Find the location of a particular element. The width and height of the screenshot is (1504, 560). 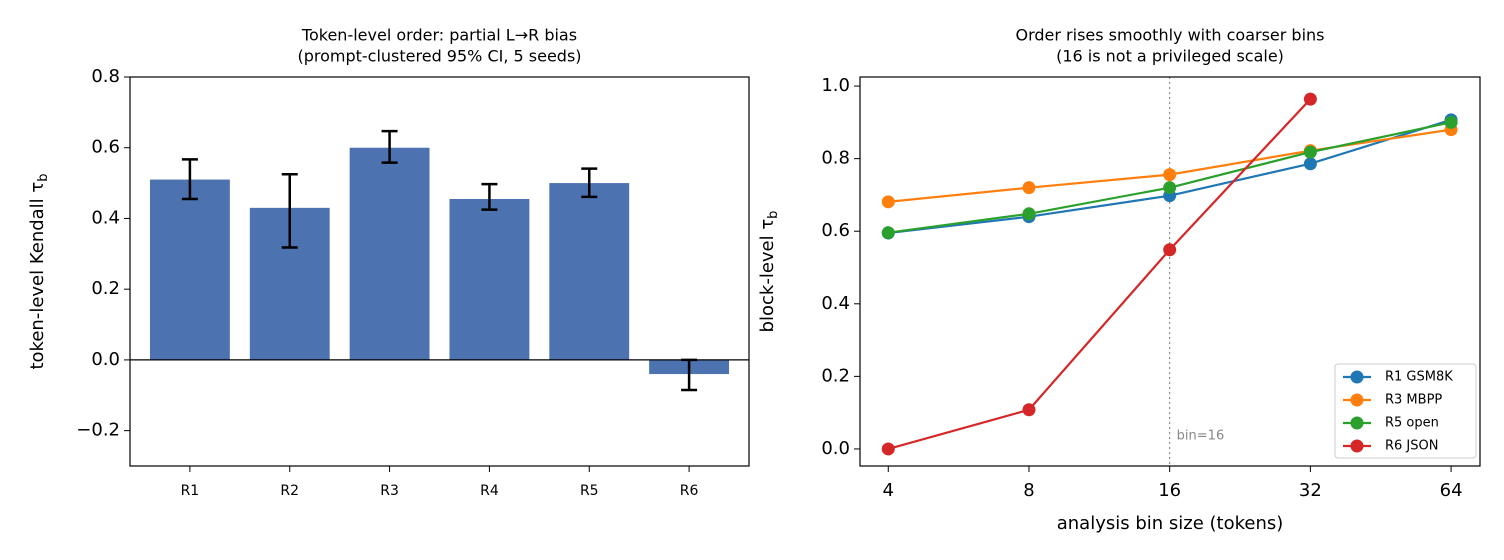

legend-label: R5 open is located at coordinates (1412, 423).